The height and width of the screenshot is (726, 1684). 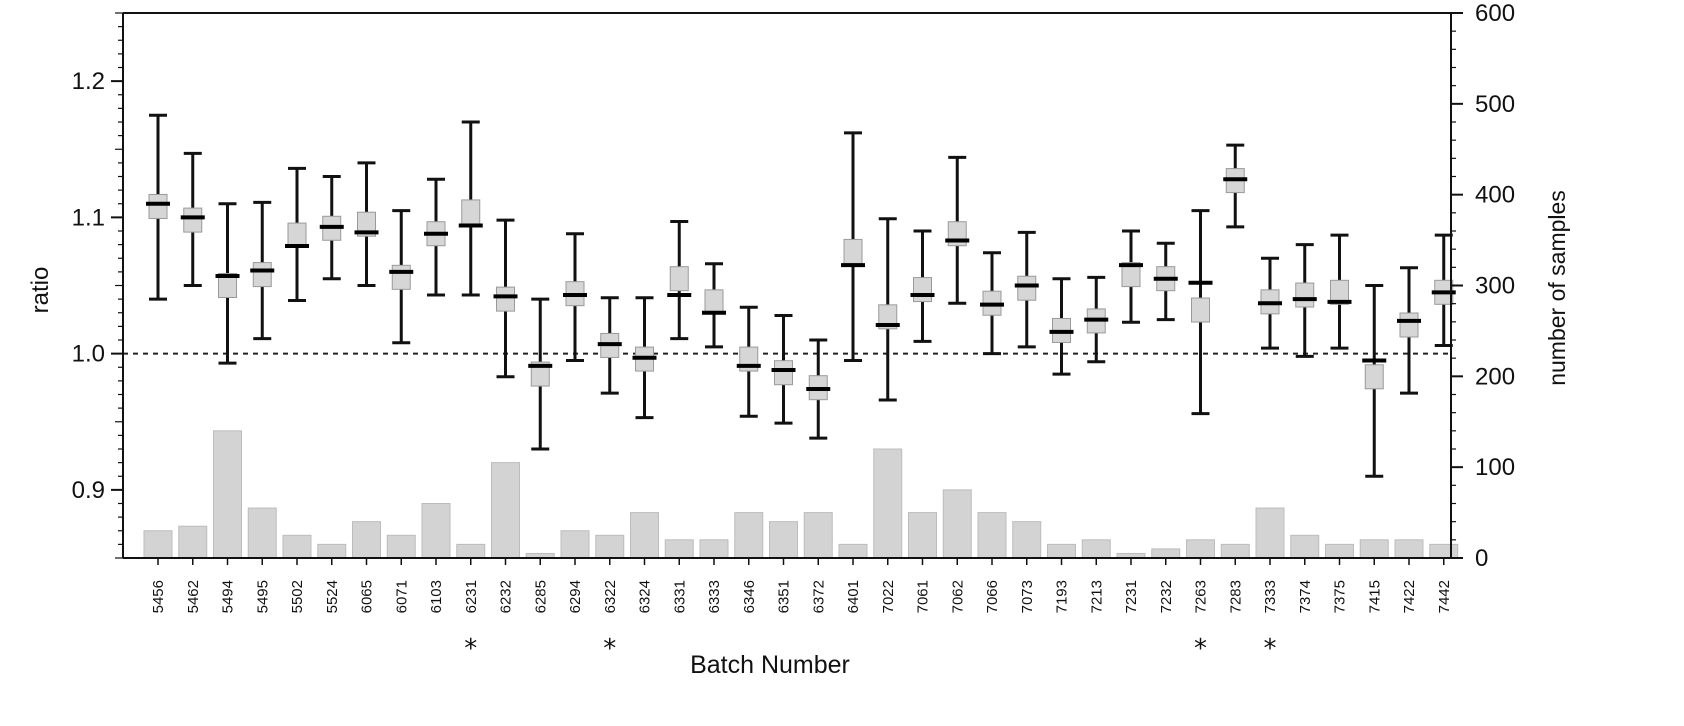 What do you see at coordinates (1096, 596) in the screenshot?
I see `category-label: 7213` at bounding box center [1096, 596].